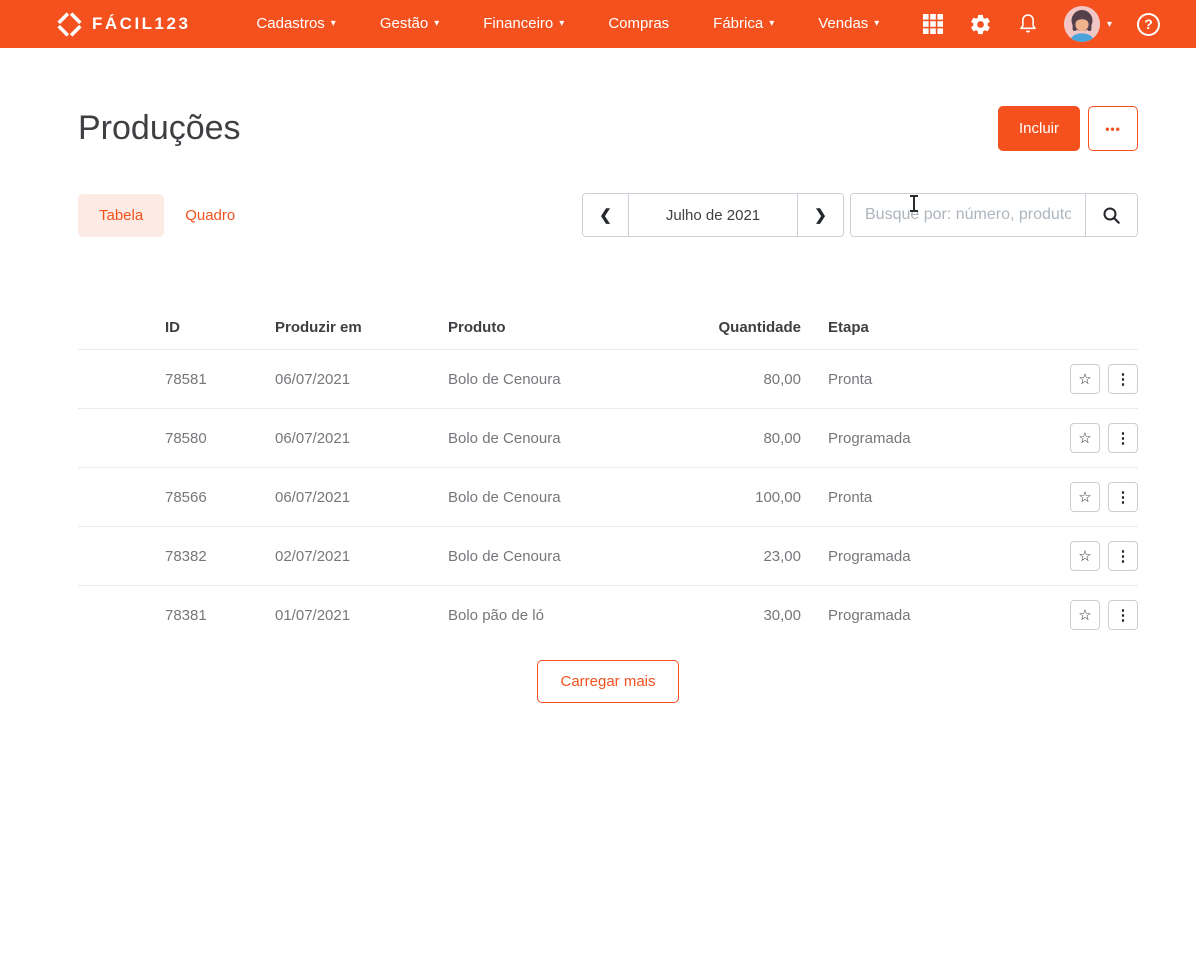 The width and height of the screenshot is (1196, 958). Describe the element at coordinates (639, 23) in the screenshot. I see `menu-item-compras: Compras` at that location.